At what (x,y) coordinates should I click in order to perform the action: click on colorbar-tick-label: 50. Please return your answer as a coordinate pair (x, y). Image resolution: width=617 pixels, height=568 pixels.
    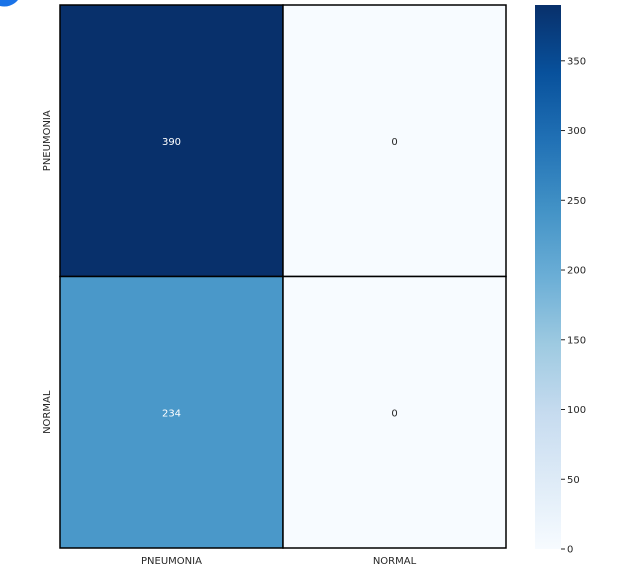
    Looking at the image, I should click on (573, 480).